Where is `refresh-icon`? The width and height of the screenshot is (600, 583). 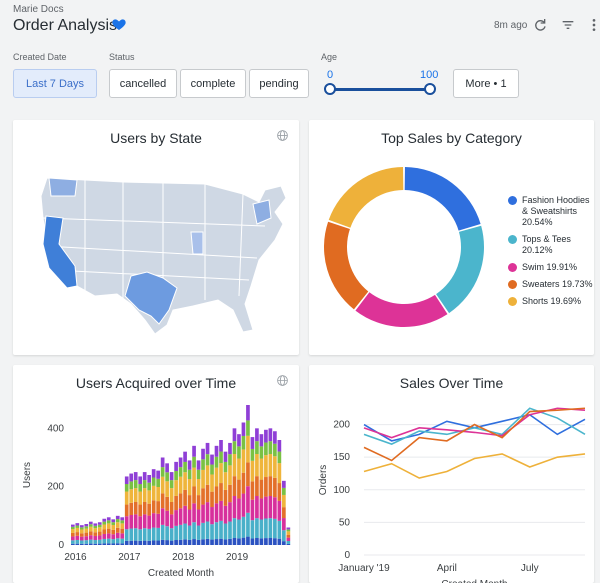
refresh-icon is located at coordinates (540, 25).